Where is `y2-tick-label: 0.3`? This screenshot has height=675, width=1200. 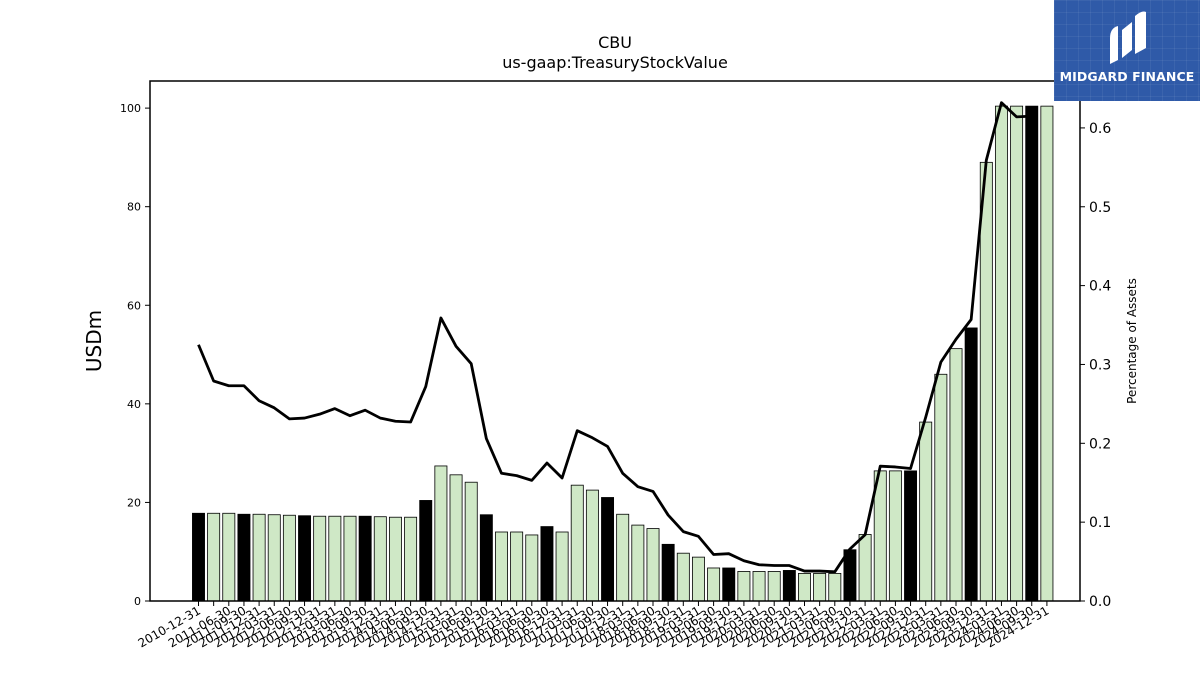
y2-tick-label: 0.3 is located at coordinates (1100, 365).